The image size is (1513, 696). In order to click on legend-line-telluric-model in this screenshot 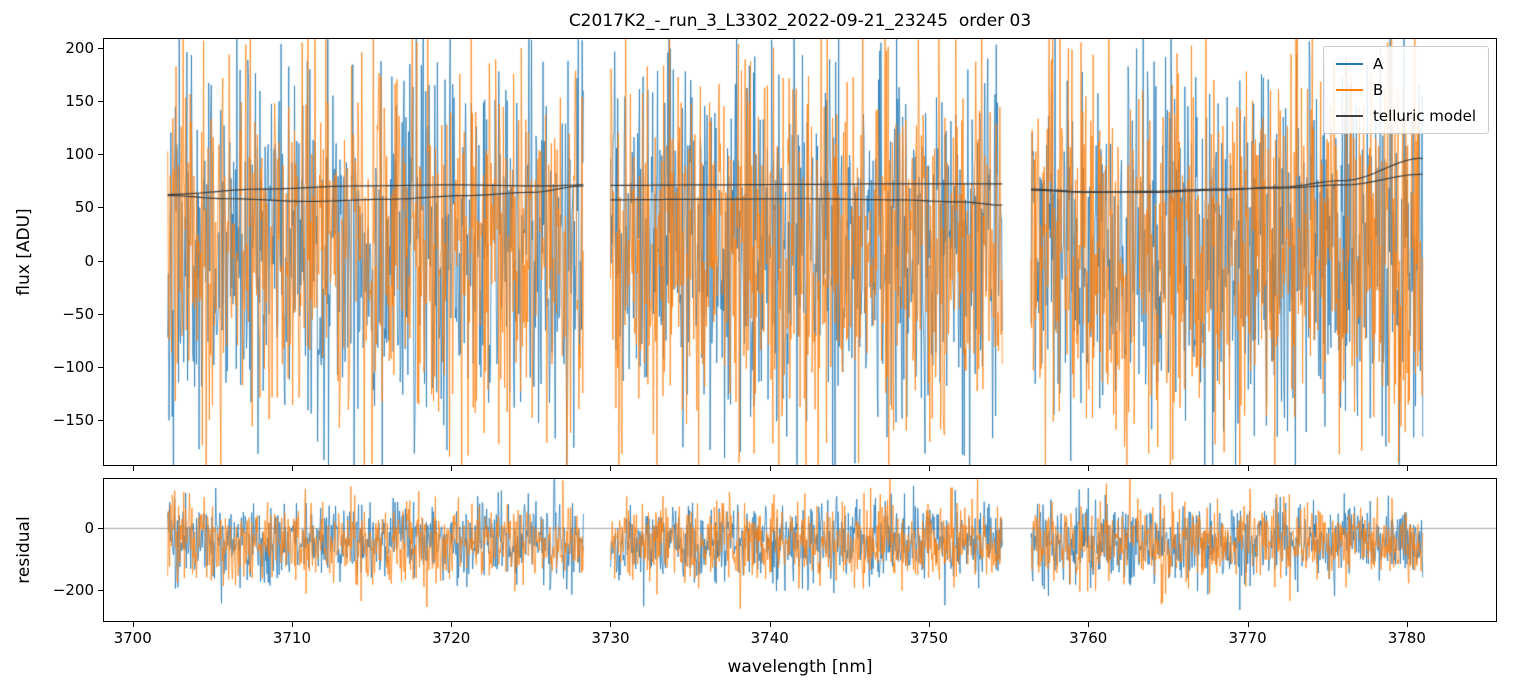, I will do `click(1349, 116)`.